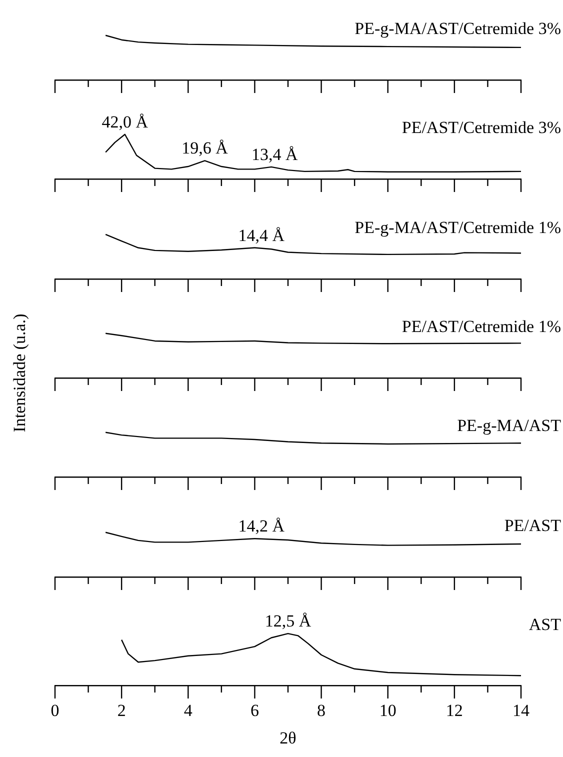  What do you see at coordinates (387, 710) in the screenshot?
I see `x-tick-label: 10` at bounding box center [387, 710].